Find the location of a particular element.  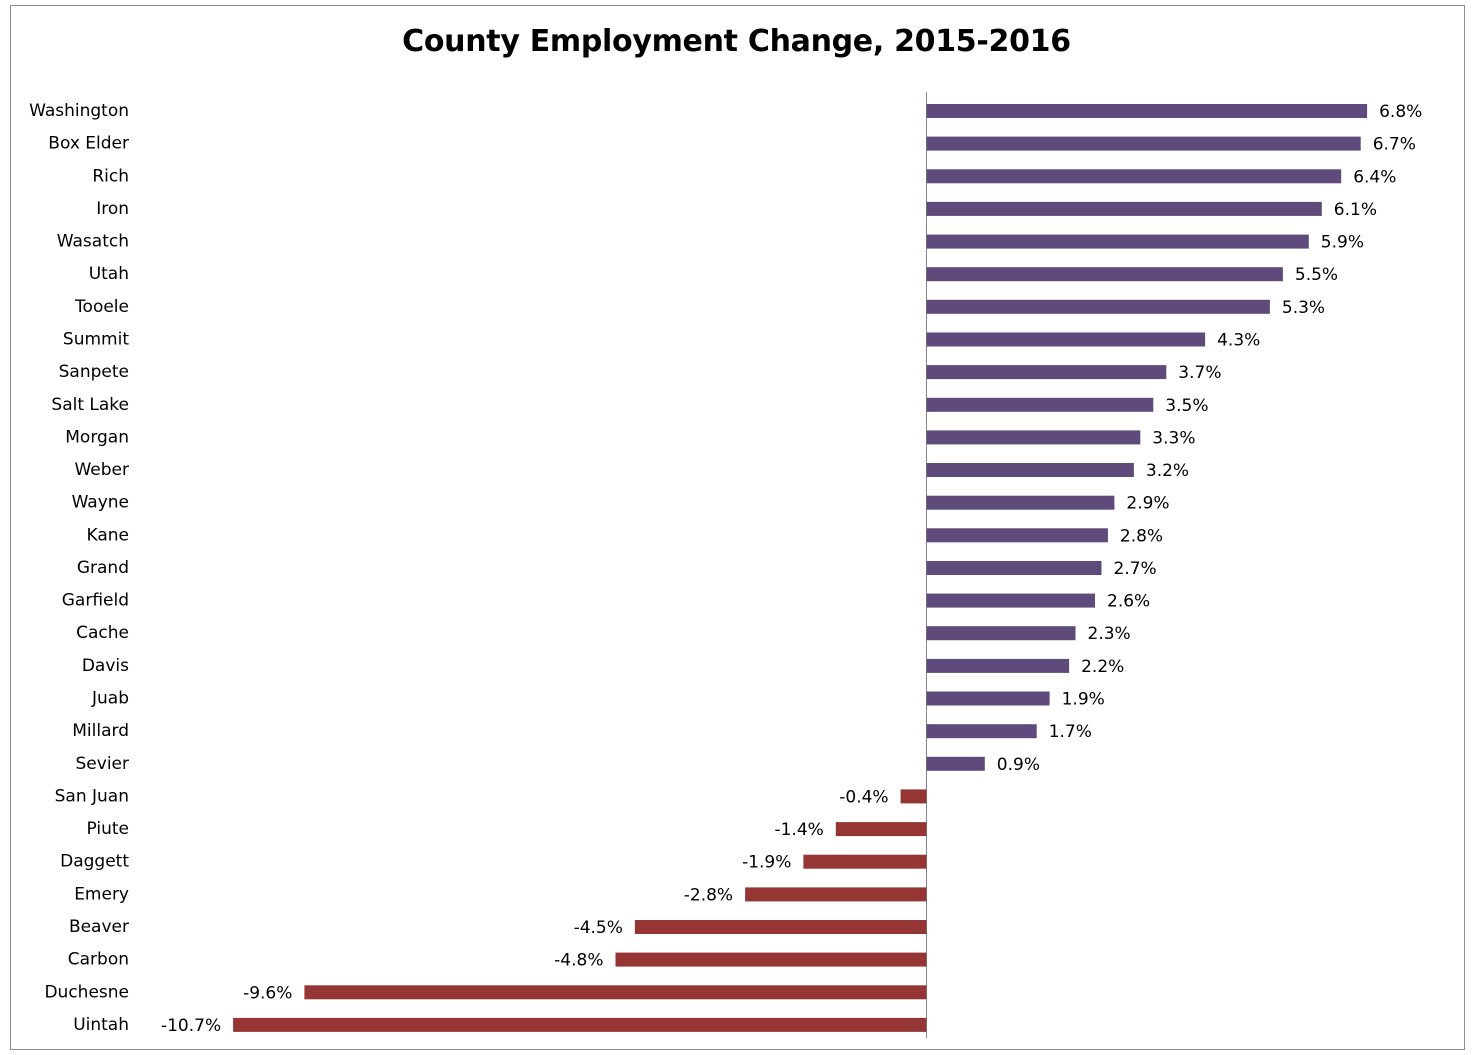

category-label: Cache is located at coordinates (102, 633).